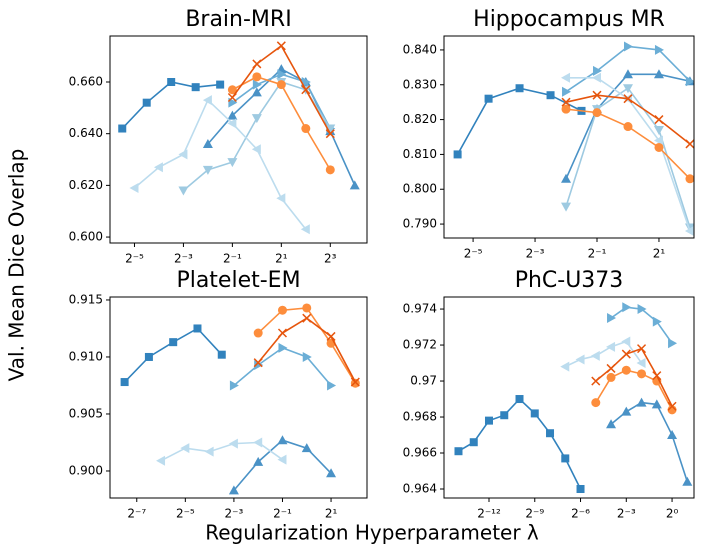 This screenshot has width=710, height=557. What do you see at coordinates (534, 514) in the screenshot?
I see `x-tick-label: 2⁻⁹` at bounding box center [534, 514].